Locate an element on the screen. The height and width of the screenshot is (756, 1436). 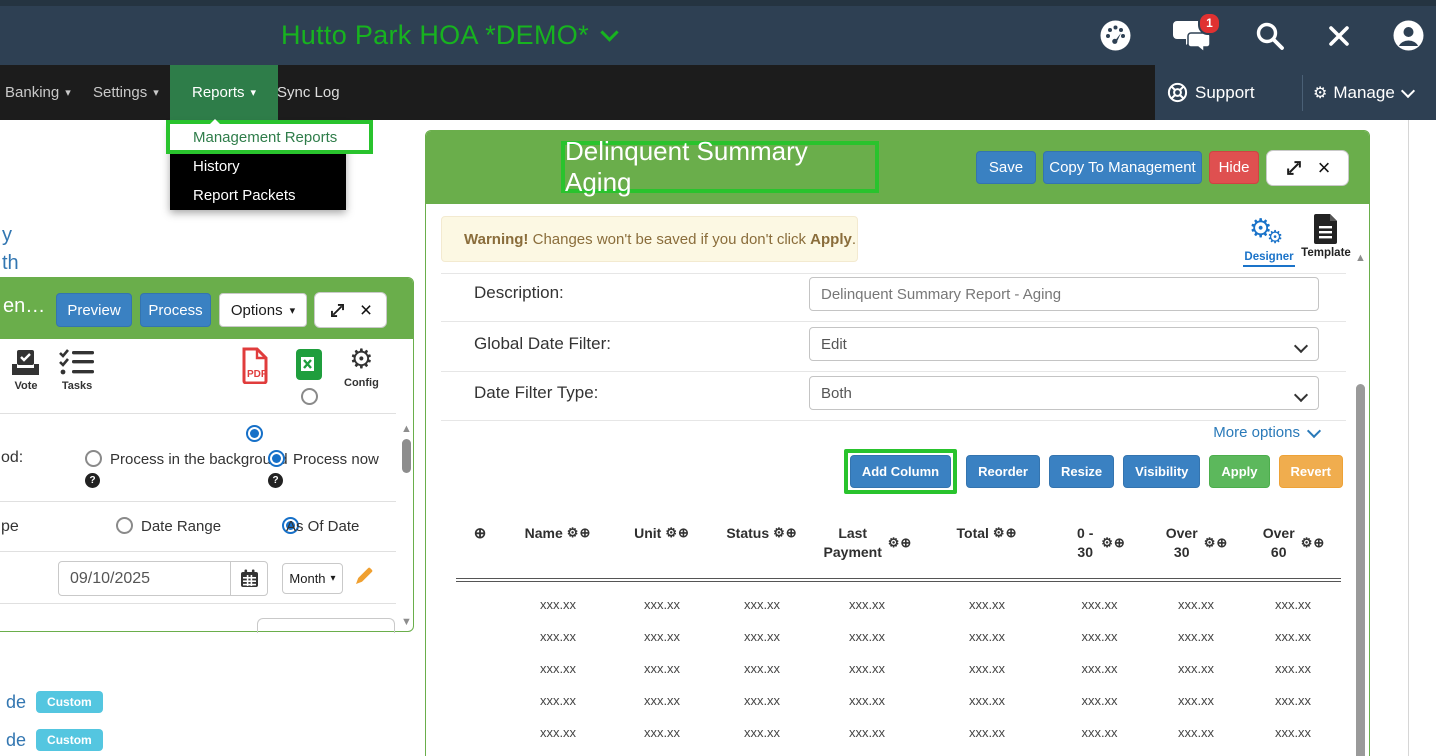
col-name: Name ⚙⊕ is located at coordinates (558, 548).